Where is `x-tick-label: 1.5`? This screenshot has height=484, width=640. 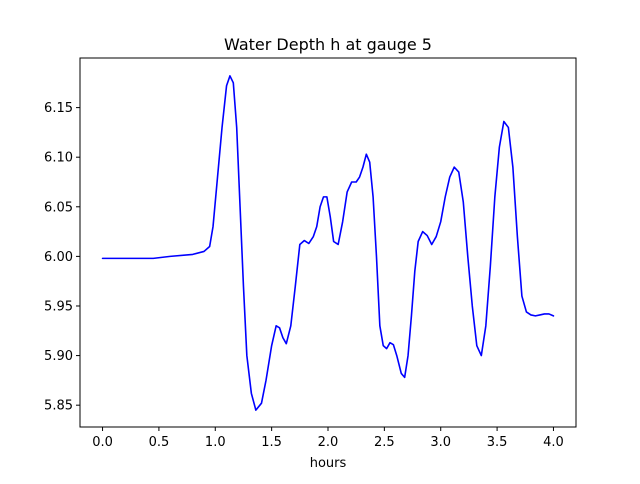 x-tick-label: 1.5 is located at coordinates (271, 442).